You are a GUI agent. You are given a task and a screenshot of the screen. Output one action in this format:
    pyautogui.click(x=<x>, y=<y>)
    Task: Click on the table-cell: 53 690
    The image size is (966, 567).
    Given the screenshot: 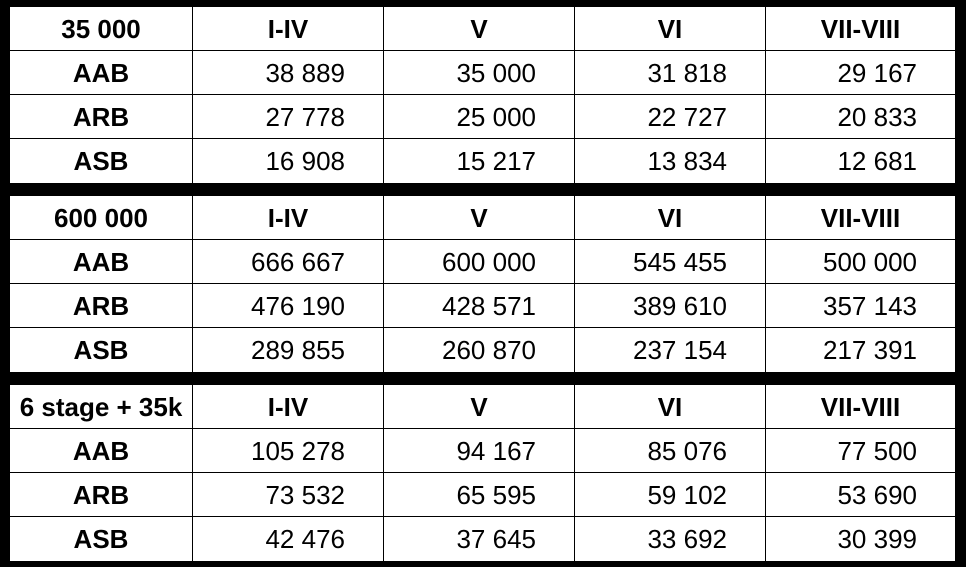 What is the action you would take?
    pyautogui.click(x=860, y=495)
    